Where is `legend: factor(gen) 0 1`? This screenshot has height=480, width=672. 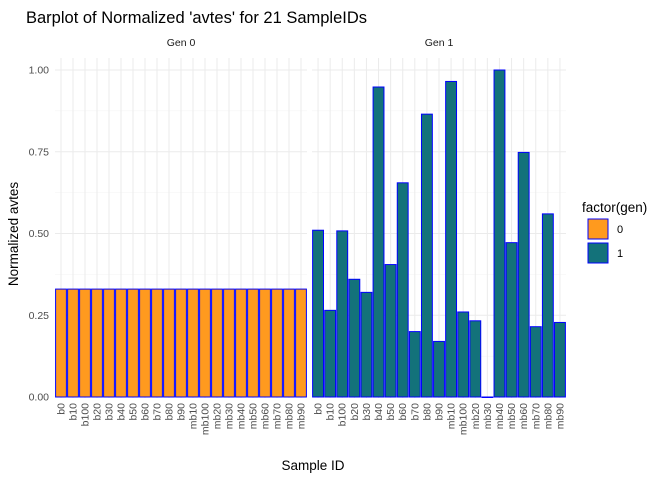 legend: factor(gen) 0 1 is located at coordinates (614, 232).